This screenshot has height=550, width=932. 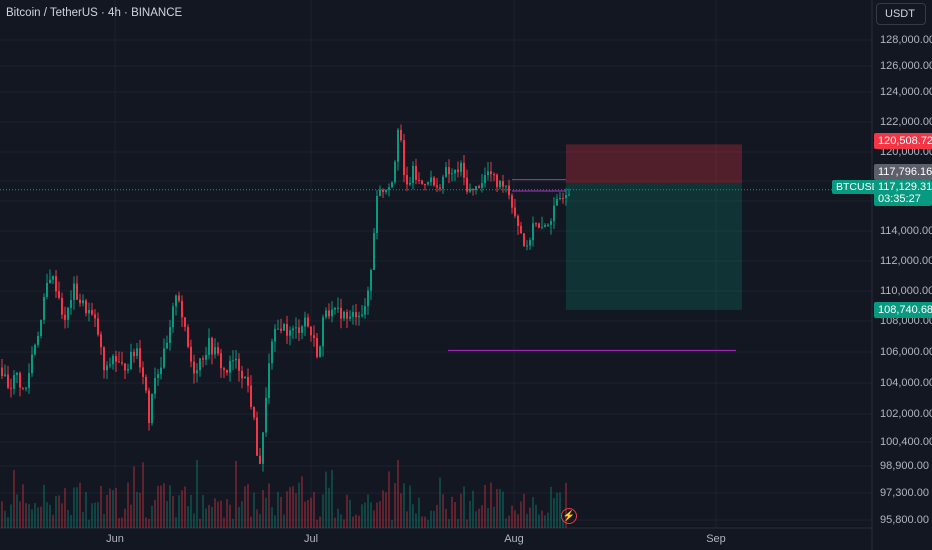 I want to click on price-tick-label: 97,300.00, so click(x=904, y=493).